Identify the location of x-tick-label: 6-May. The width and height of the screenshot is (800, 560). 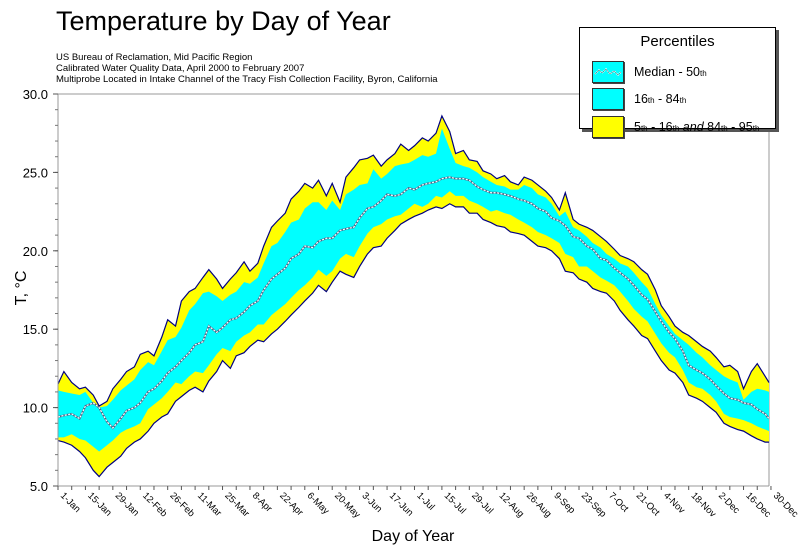
(318, 503).